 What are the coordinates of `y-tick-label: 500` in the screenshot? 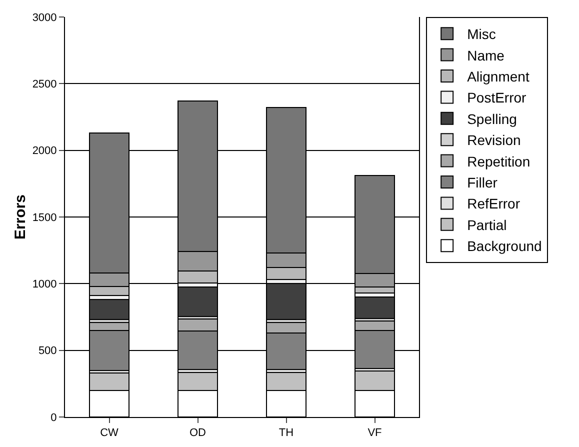 It's located at (47, 351).